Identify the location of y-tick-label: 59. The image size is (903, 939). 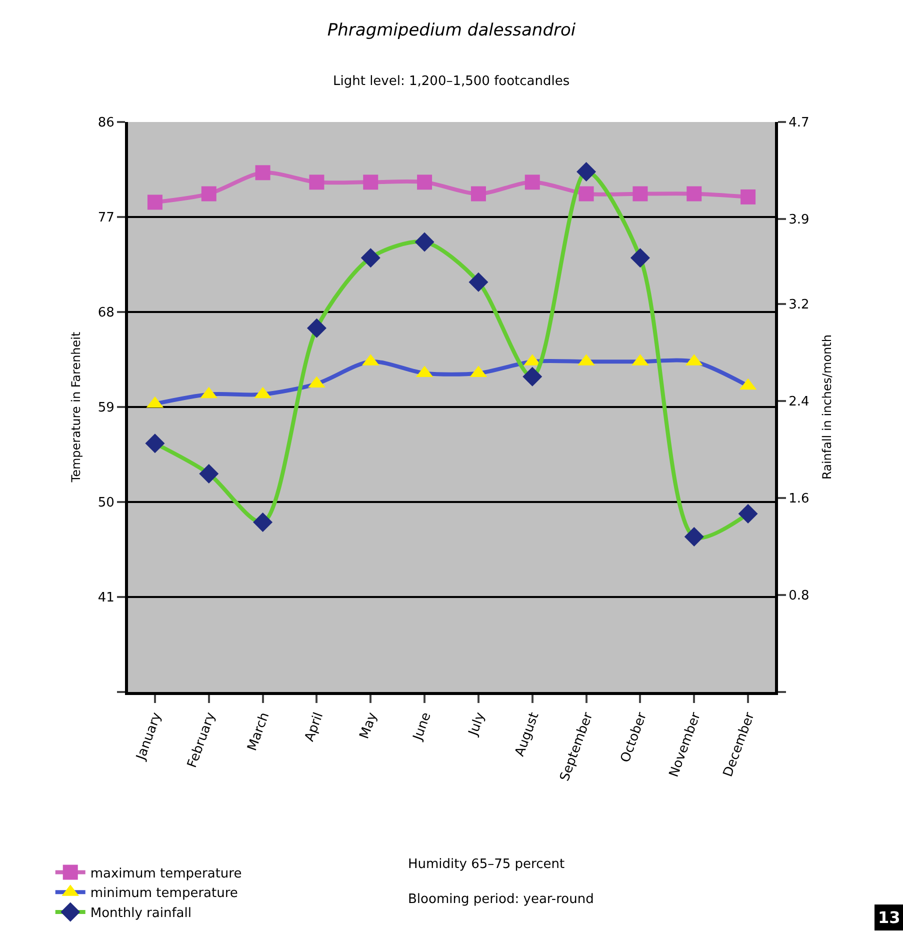
(106, 408).